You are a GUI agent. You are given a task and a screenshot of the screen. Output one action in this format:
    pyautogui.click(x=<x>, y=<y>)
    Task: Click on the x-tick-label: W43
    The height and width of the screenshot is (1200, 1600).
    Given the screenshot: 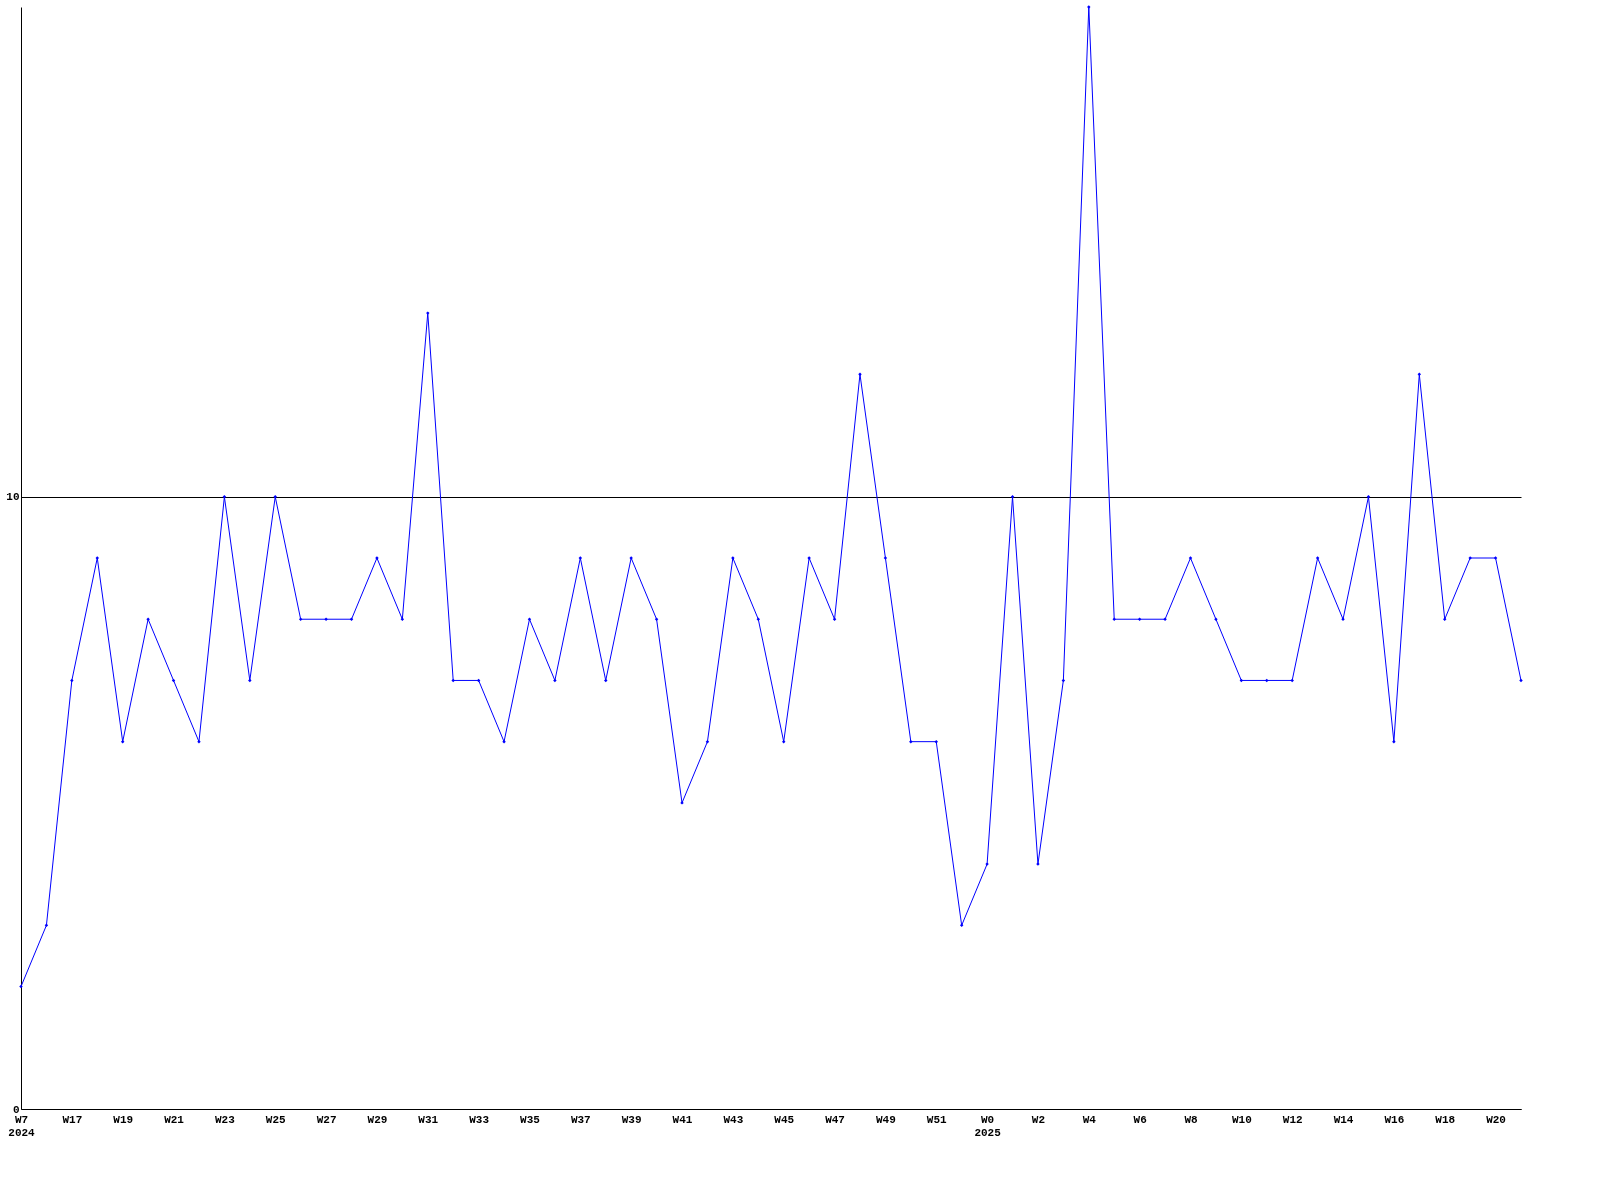 What is the action you would take?
    pyautogui.click(x=733, y=1119)
    